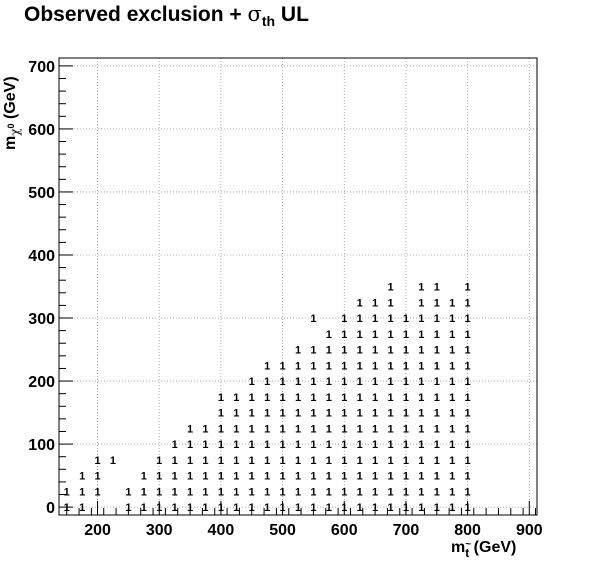 This screenshot has width=596, height=572. Describe the element at coordinates (41, 130) in the screenshot. I see `y-tick-label: 600` at that location.